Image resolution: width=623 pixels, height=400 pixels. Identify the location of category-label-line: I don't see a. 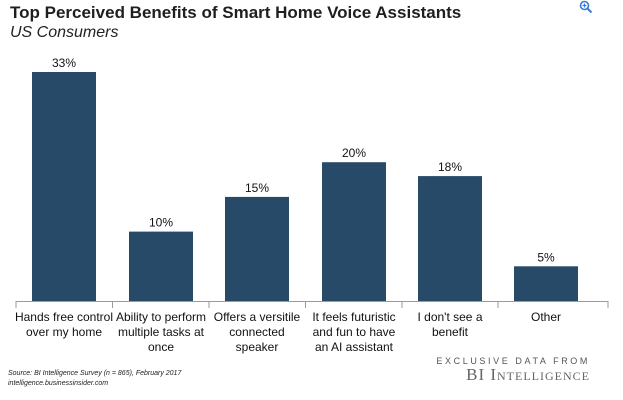
(450, 317).